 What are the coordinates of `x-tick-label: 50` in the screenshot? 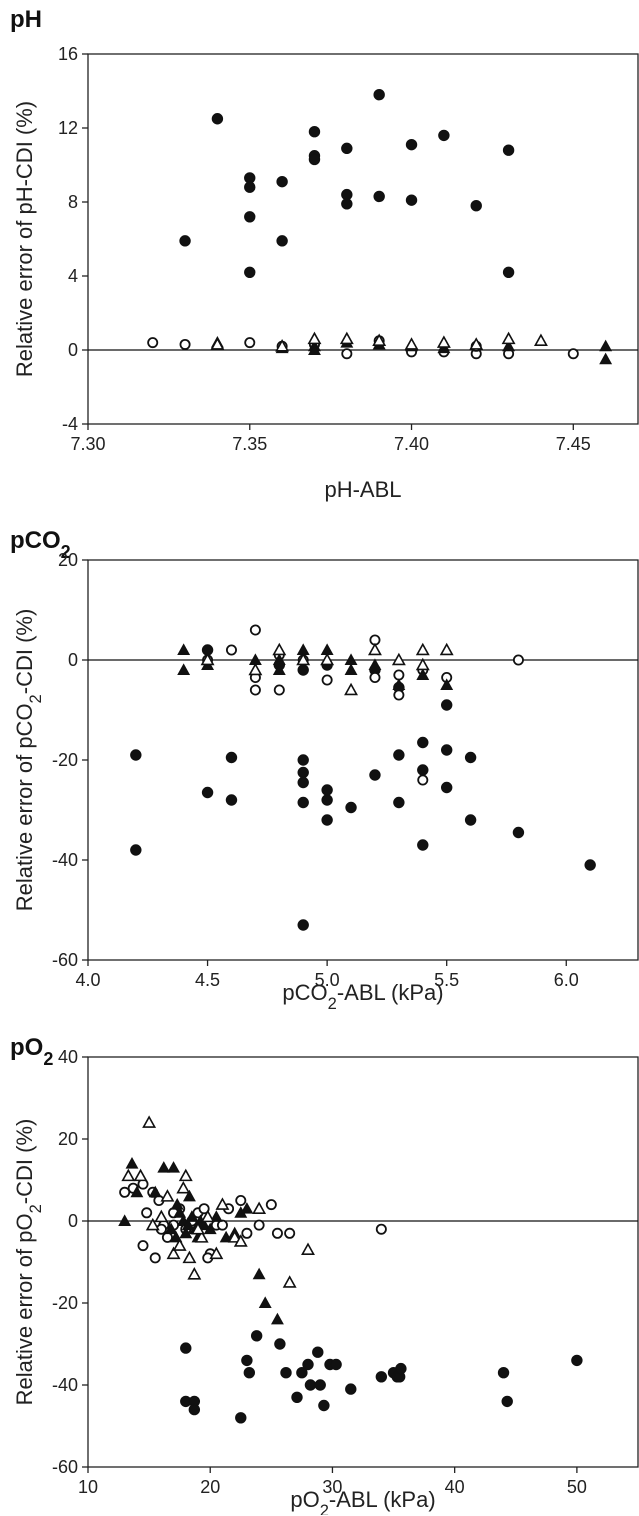 It's located at (577, 1487).